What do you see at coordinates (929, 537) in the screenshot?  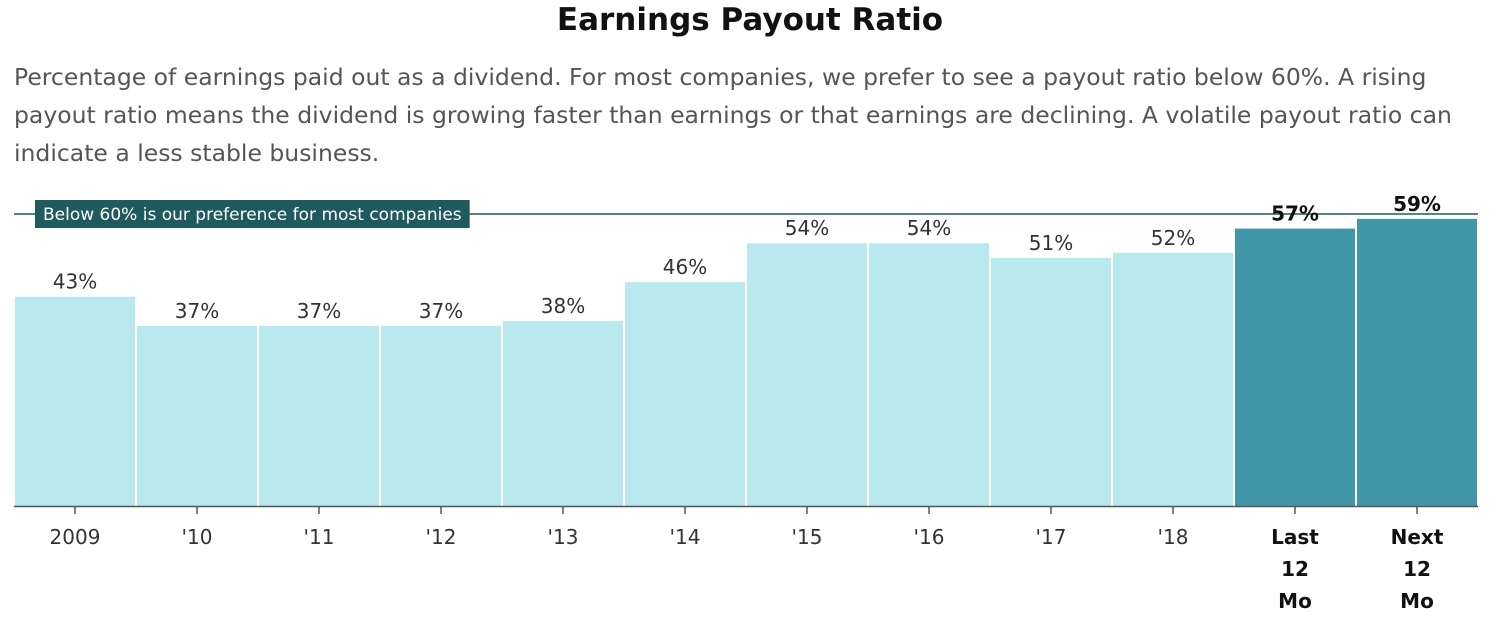 I see `x-tick-label-7: '16` at bounding box center [929, 537].